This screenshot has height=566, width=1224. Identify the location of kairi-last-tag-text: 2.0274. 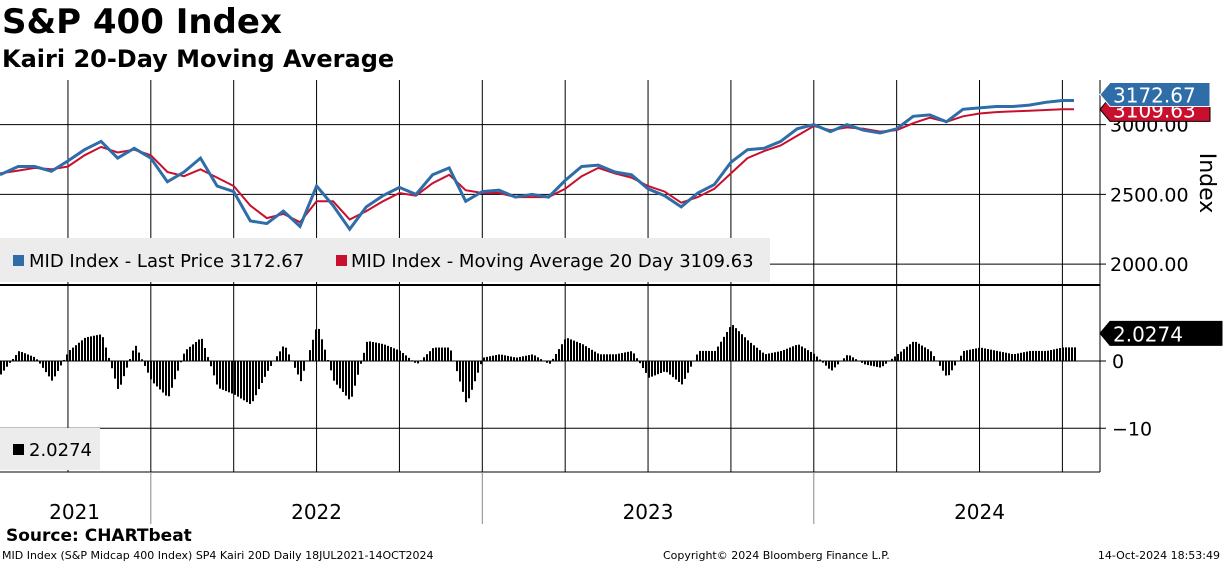
(1148, 334).